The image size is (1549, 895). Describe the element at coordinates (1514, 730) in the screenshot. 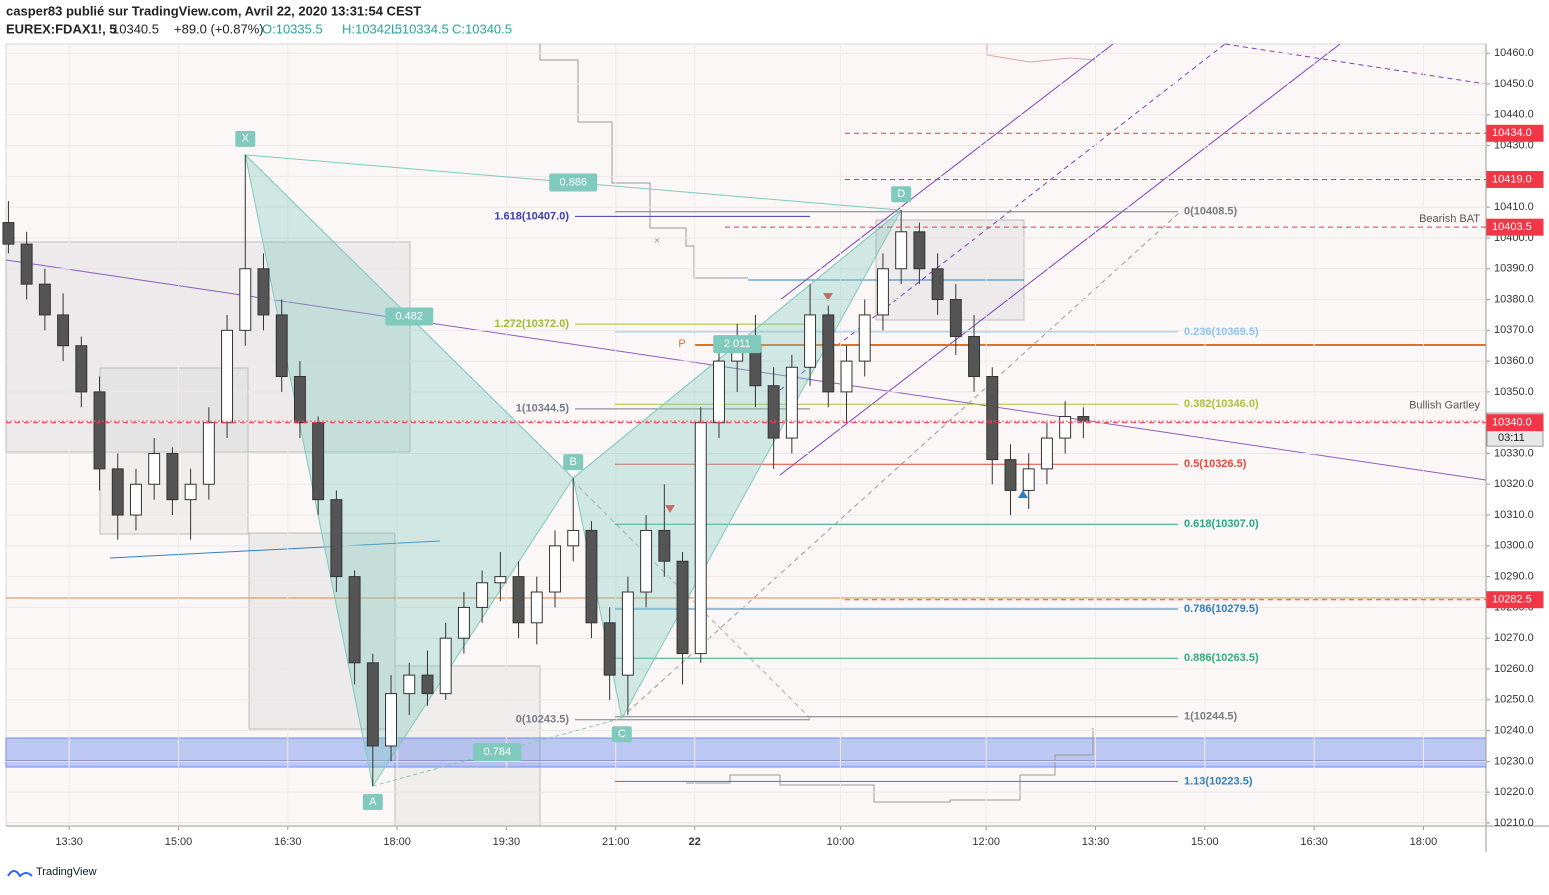

I see `y-tick-label: 10240.0` at that location.